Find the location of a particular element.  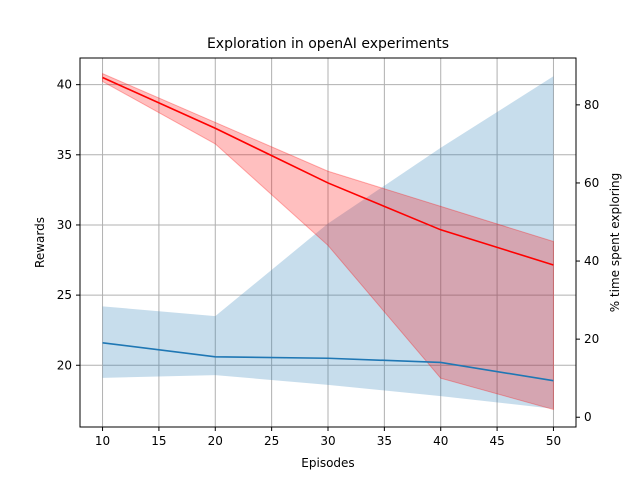

y-right-tick-label: 80 is located at coordinates (591, 105).